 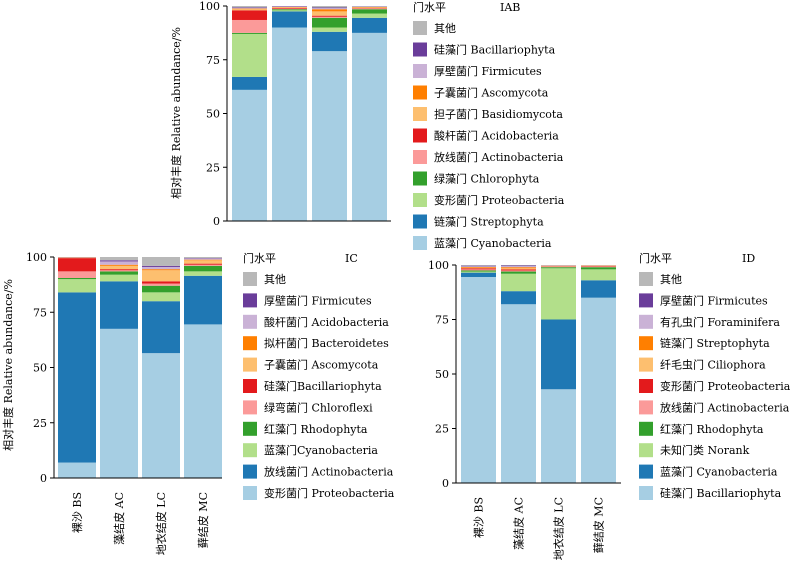 What do you see at coordinates (487, 179) in the screenshot?
I see `legend-label: 绿藻门 Chlorophyta` at bounding box center [487, 179].